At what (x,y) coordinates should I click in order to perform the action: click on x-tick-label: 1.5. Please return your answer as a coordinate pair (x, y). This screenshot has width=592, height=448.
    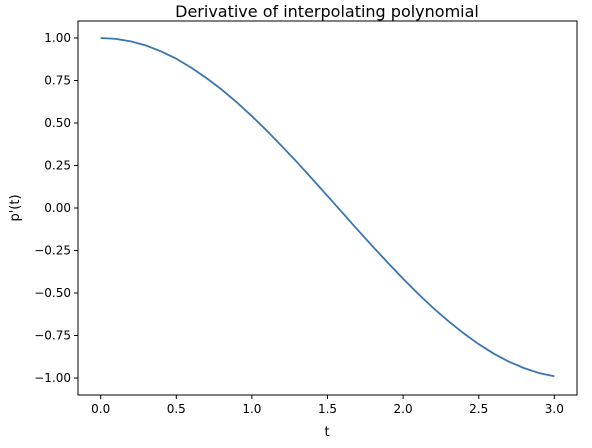
    Looking at the image, I should click on (327, 409).